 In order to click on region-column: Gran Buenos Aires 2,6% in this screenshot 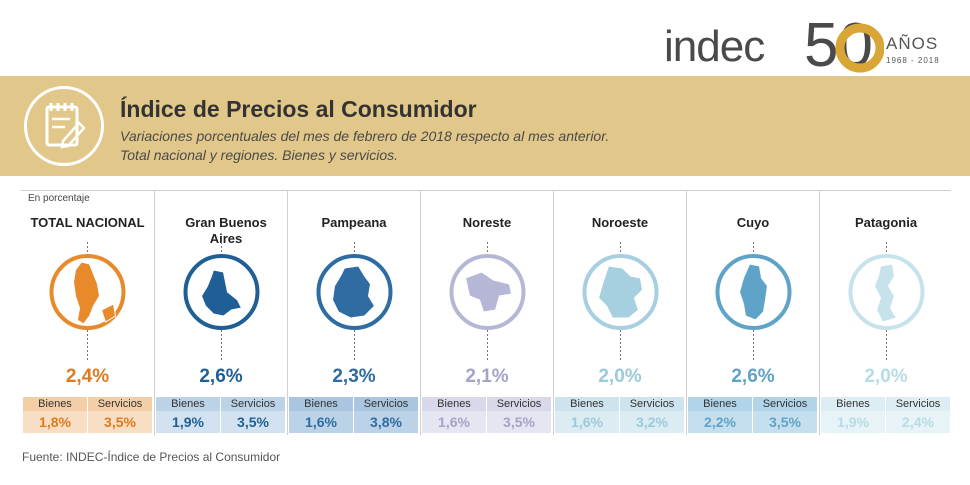, I will do `click(220, 312)`.